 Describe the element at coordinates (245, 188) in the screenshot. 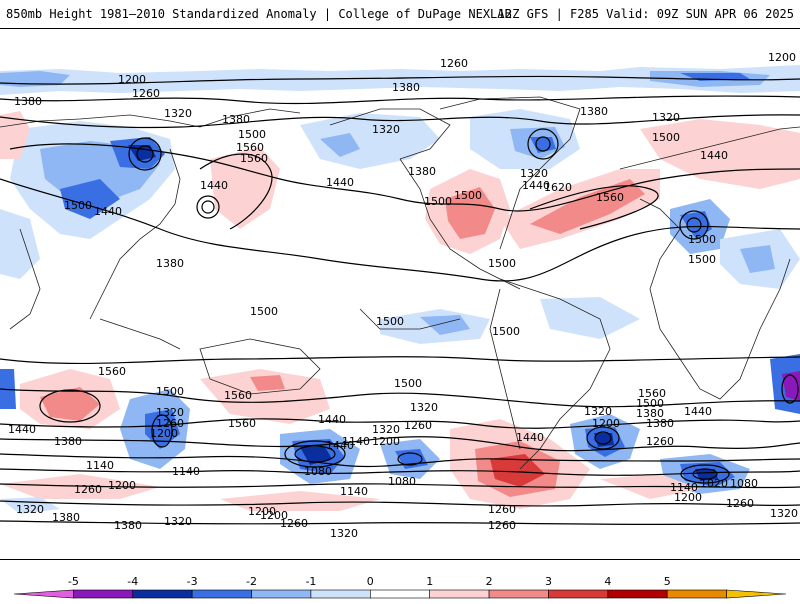

I see `pacific-positive` at that location.